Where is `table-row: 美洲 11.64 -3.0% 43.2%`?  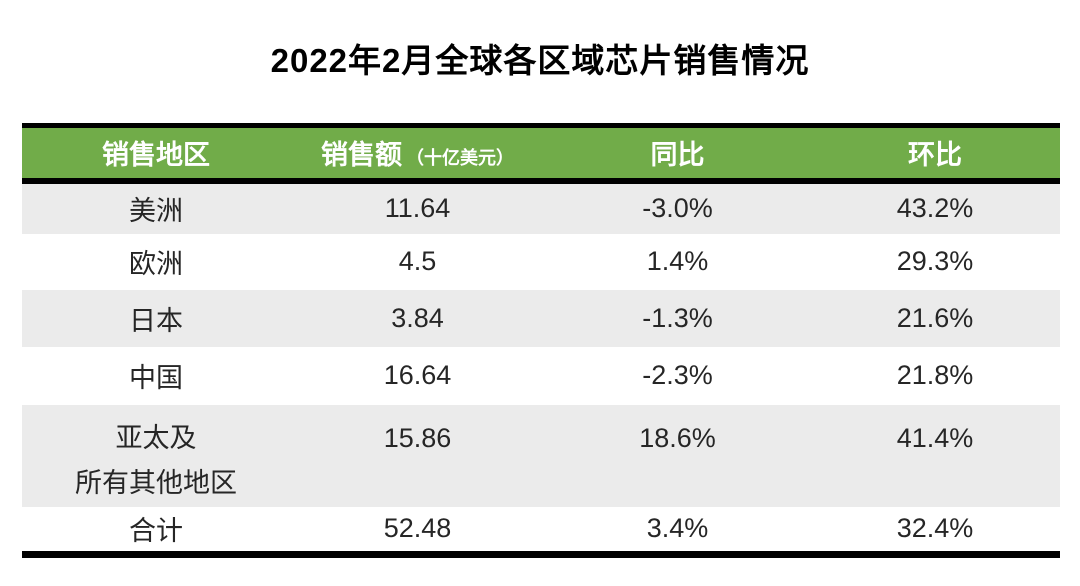
table-row: 美洲 11.64 -3.0% 43.2% is located at coordinates (541, 207).